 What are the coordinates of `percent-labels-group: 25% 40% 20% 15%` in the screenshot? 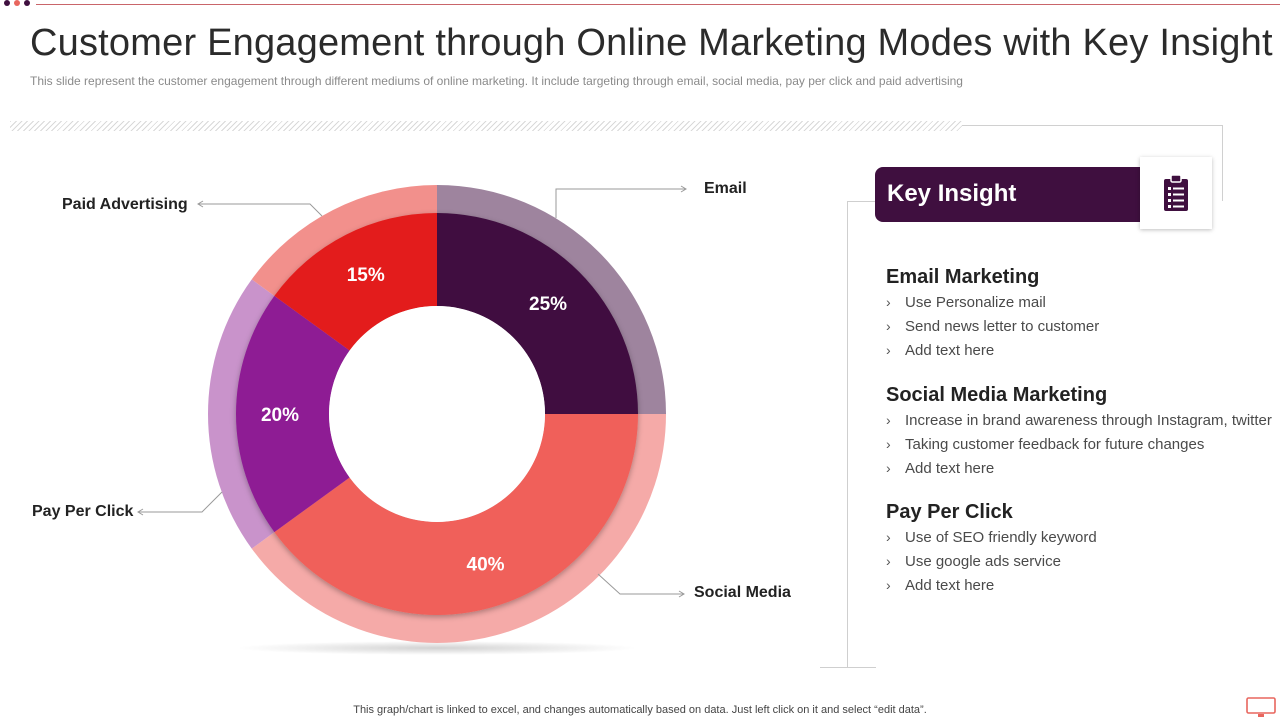 It's located at (414, 420).